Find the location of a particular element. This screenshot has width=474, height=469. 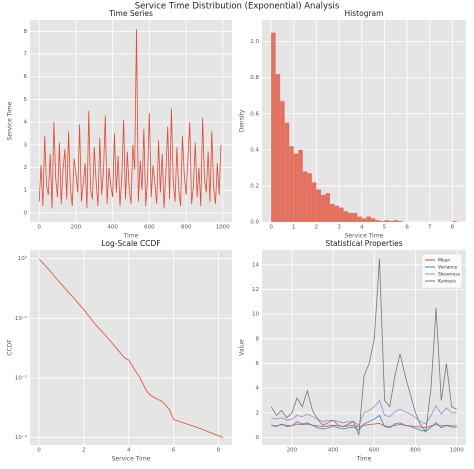

chart-title: Histogram is located at coordinates (364, 13).